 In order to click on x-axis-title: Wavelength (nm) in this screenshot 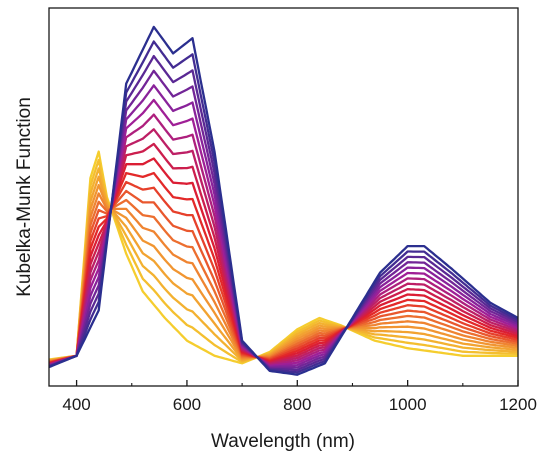, I will do `click(283, 441)`.